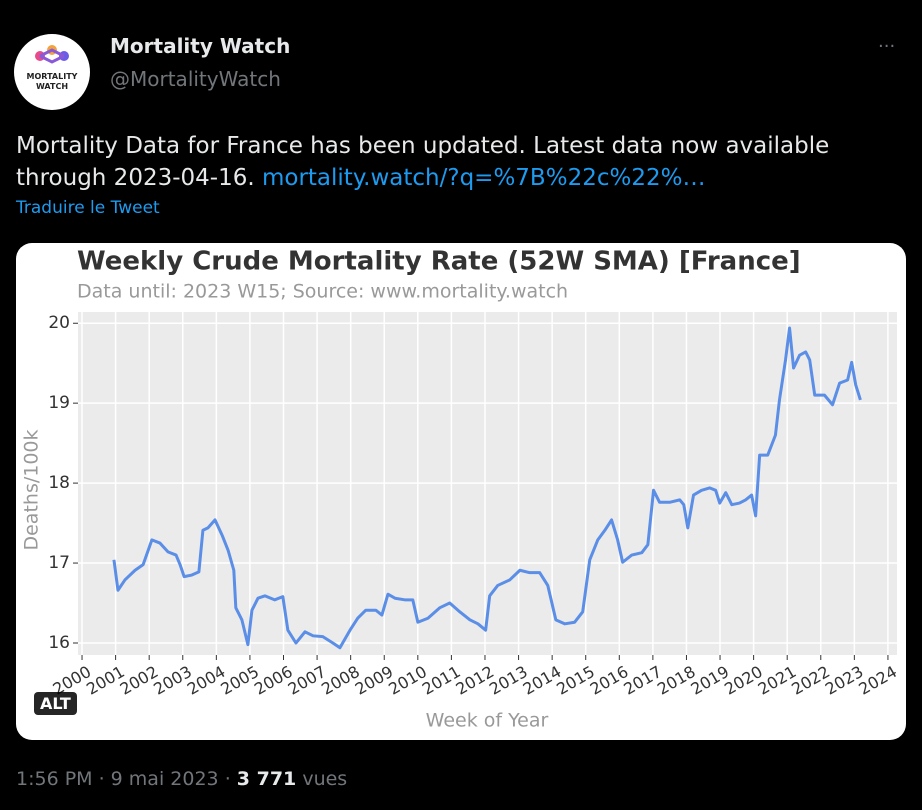 This screenshot has width=922, height=810. Describe the element at coordinates (59, 483) in the screenshot. I see `y-tick-label: 18` at that location.